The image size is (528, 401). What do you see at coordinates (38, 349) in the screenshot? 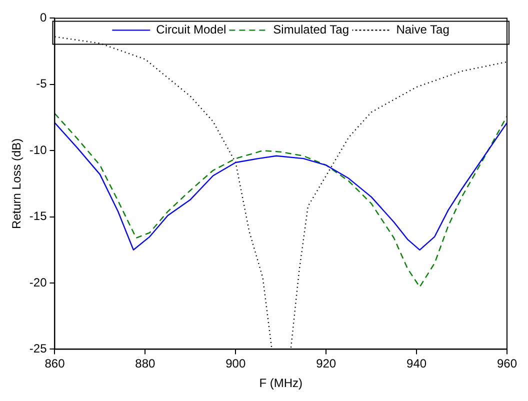
I see `y-tick-label: -25` at bounding box center [38, 349].